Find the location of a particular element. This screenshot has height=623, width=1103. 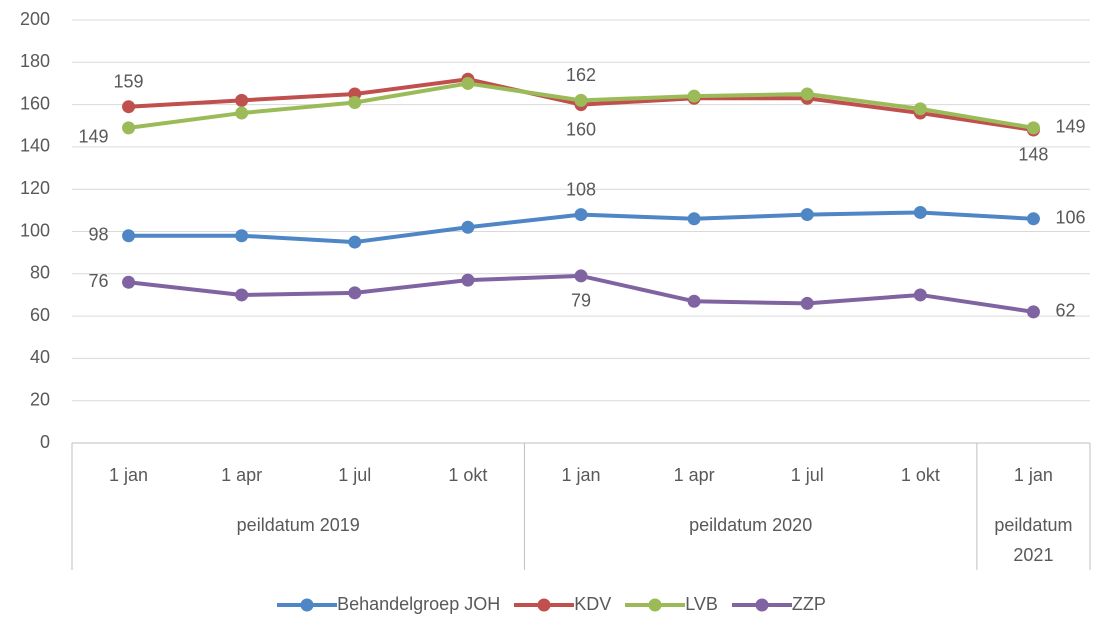

data-label: 160 is located at coordinates (581, 129).